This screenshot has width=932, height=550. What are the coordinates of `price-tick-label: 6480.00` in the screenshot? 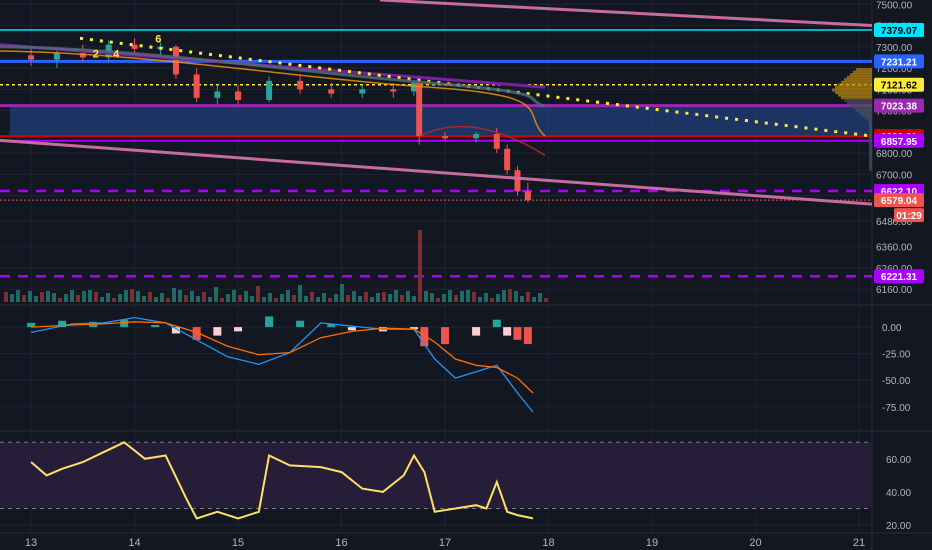 It's located at (894, 222).